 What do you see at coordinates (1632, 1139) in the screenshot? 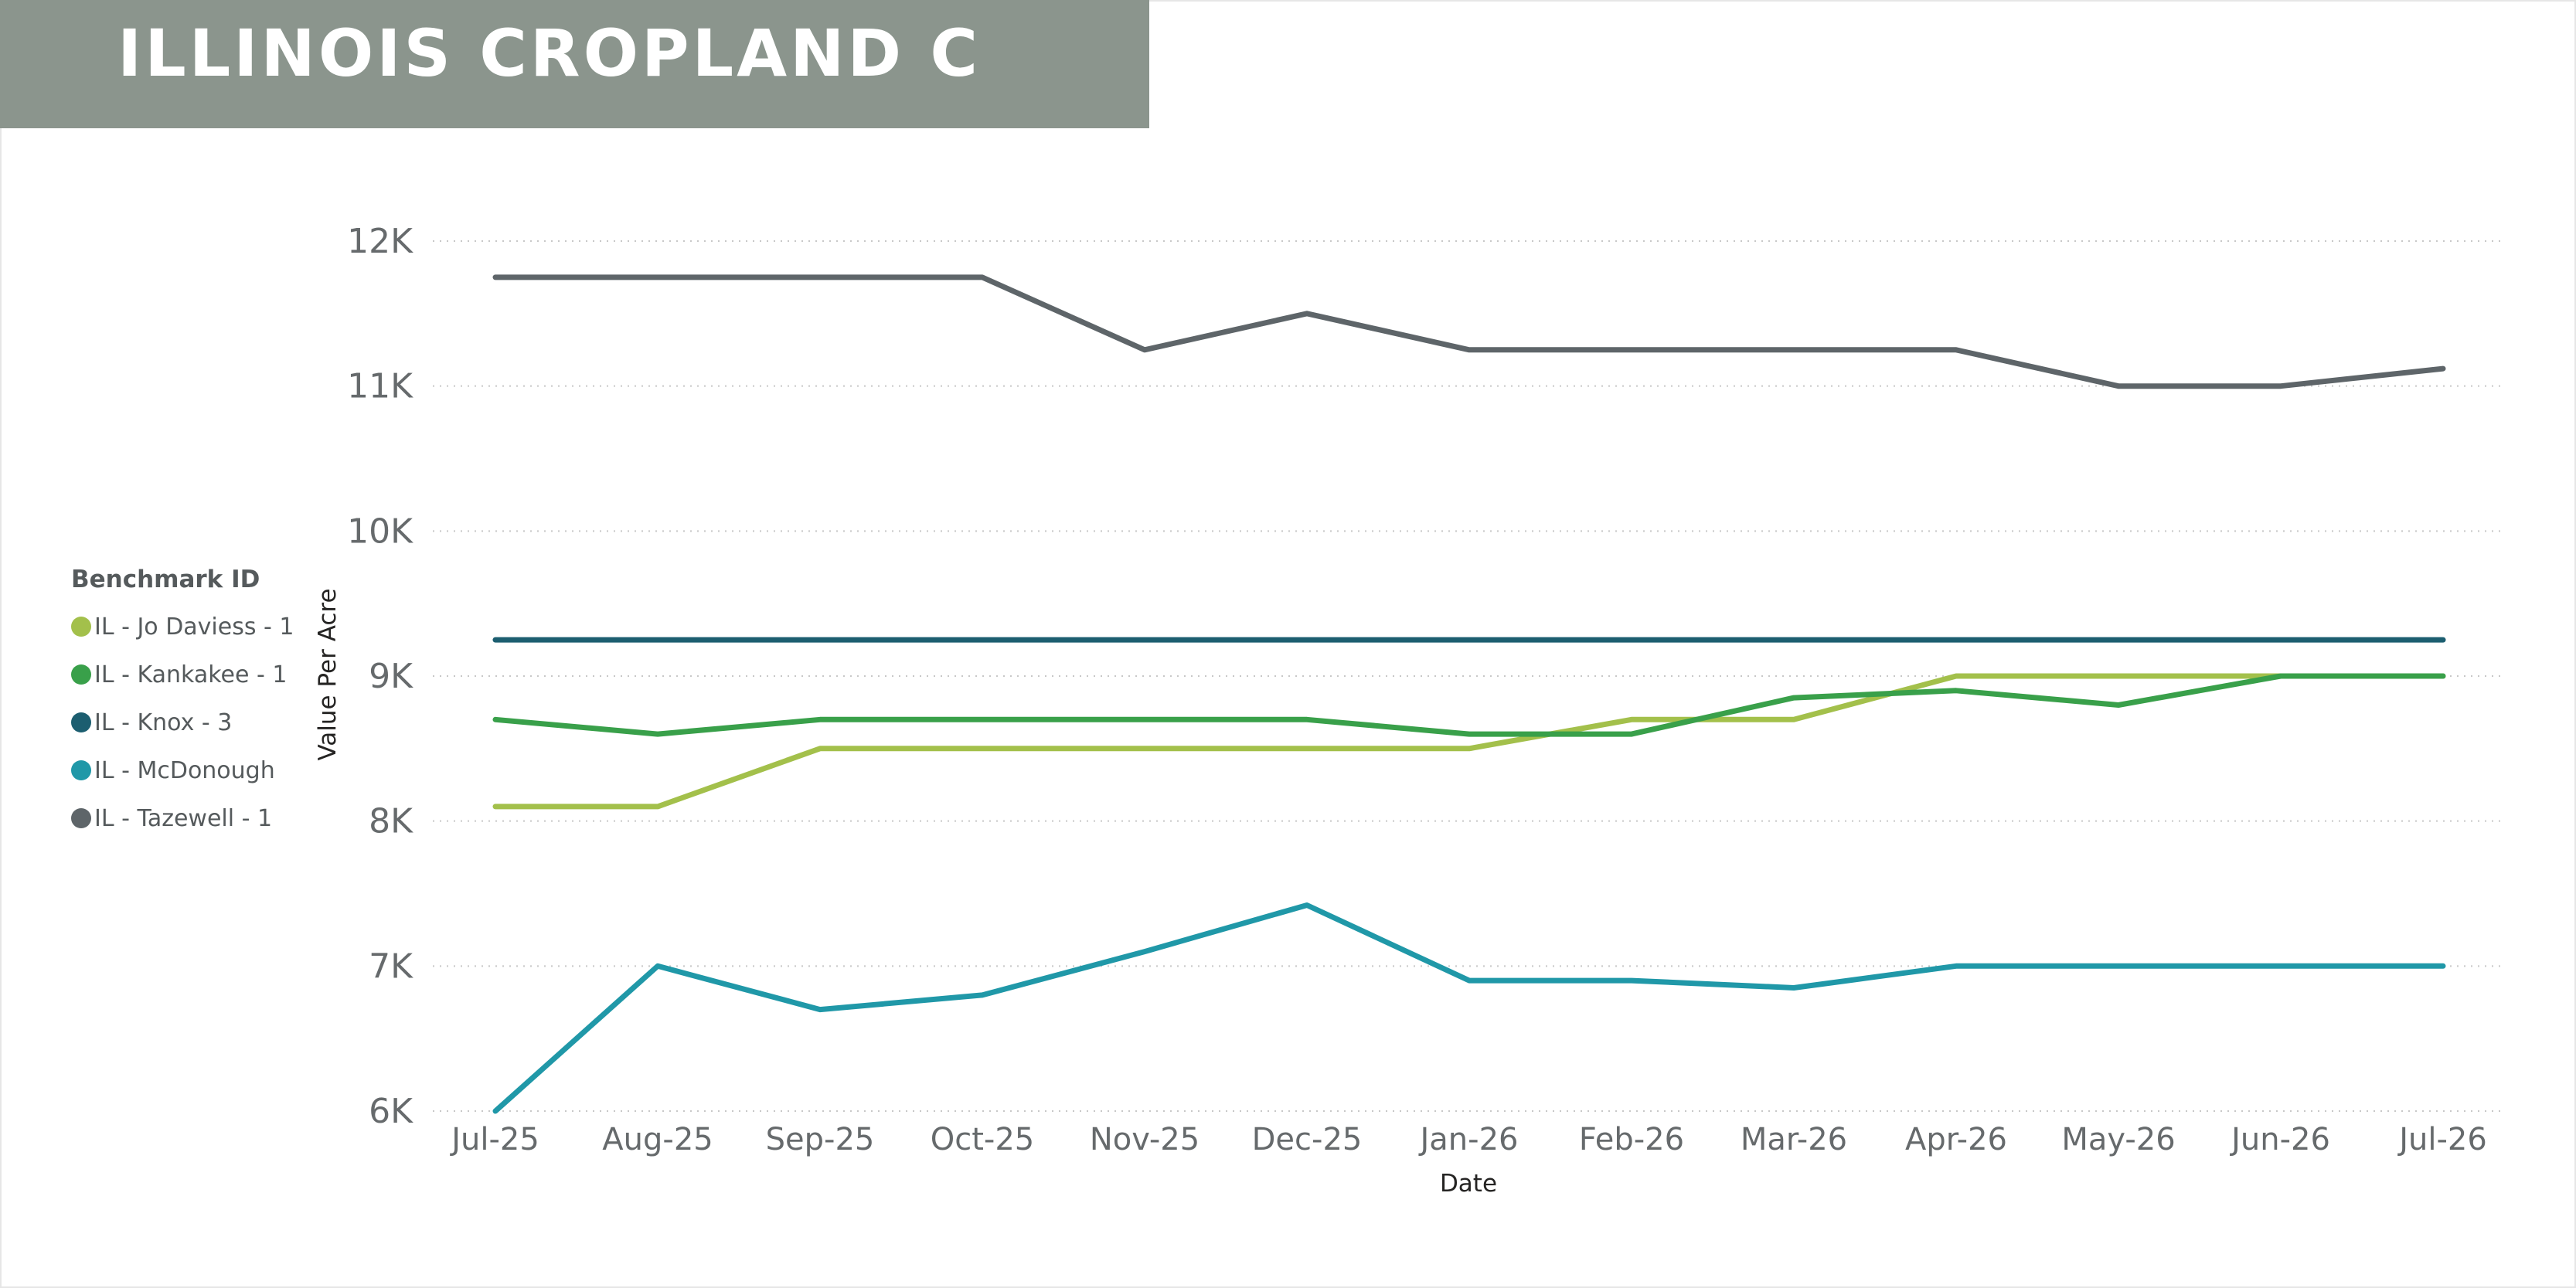
I see `x-tick-label: Feb-26` at bounding box center [1632, 1139].